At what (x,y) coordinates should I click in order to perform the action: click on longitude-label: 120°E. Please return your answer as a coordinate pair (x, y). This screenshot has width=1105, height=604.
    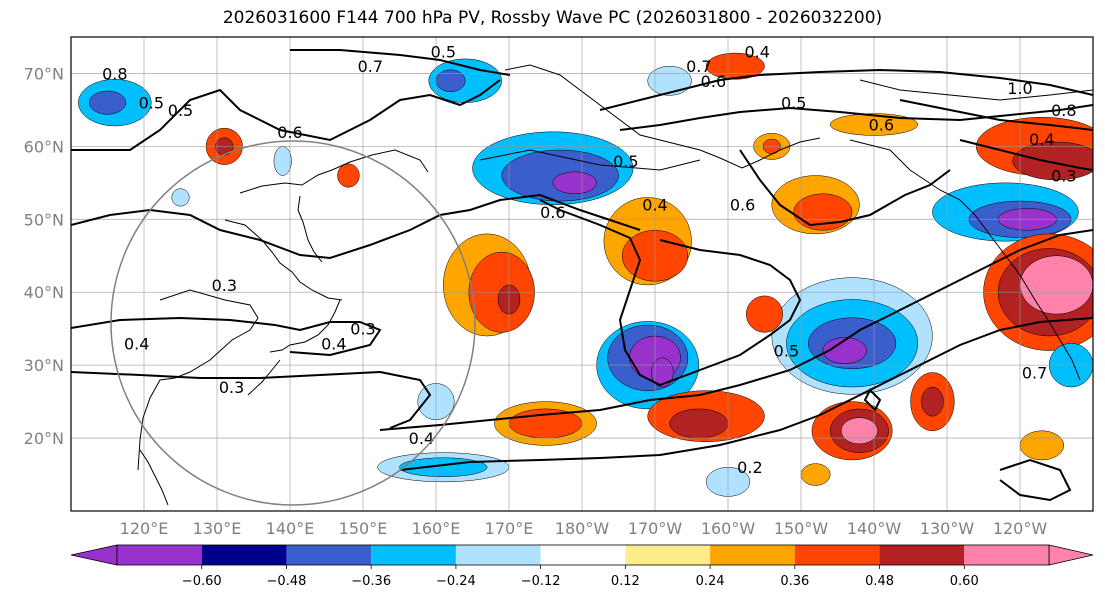
    Looking at the image, I should click on (144, 528).